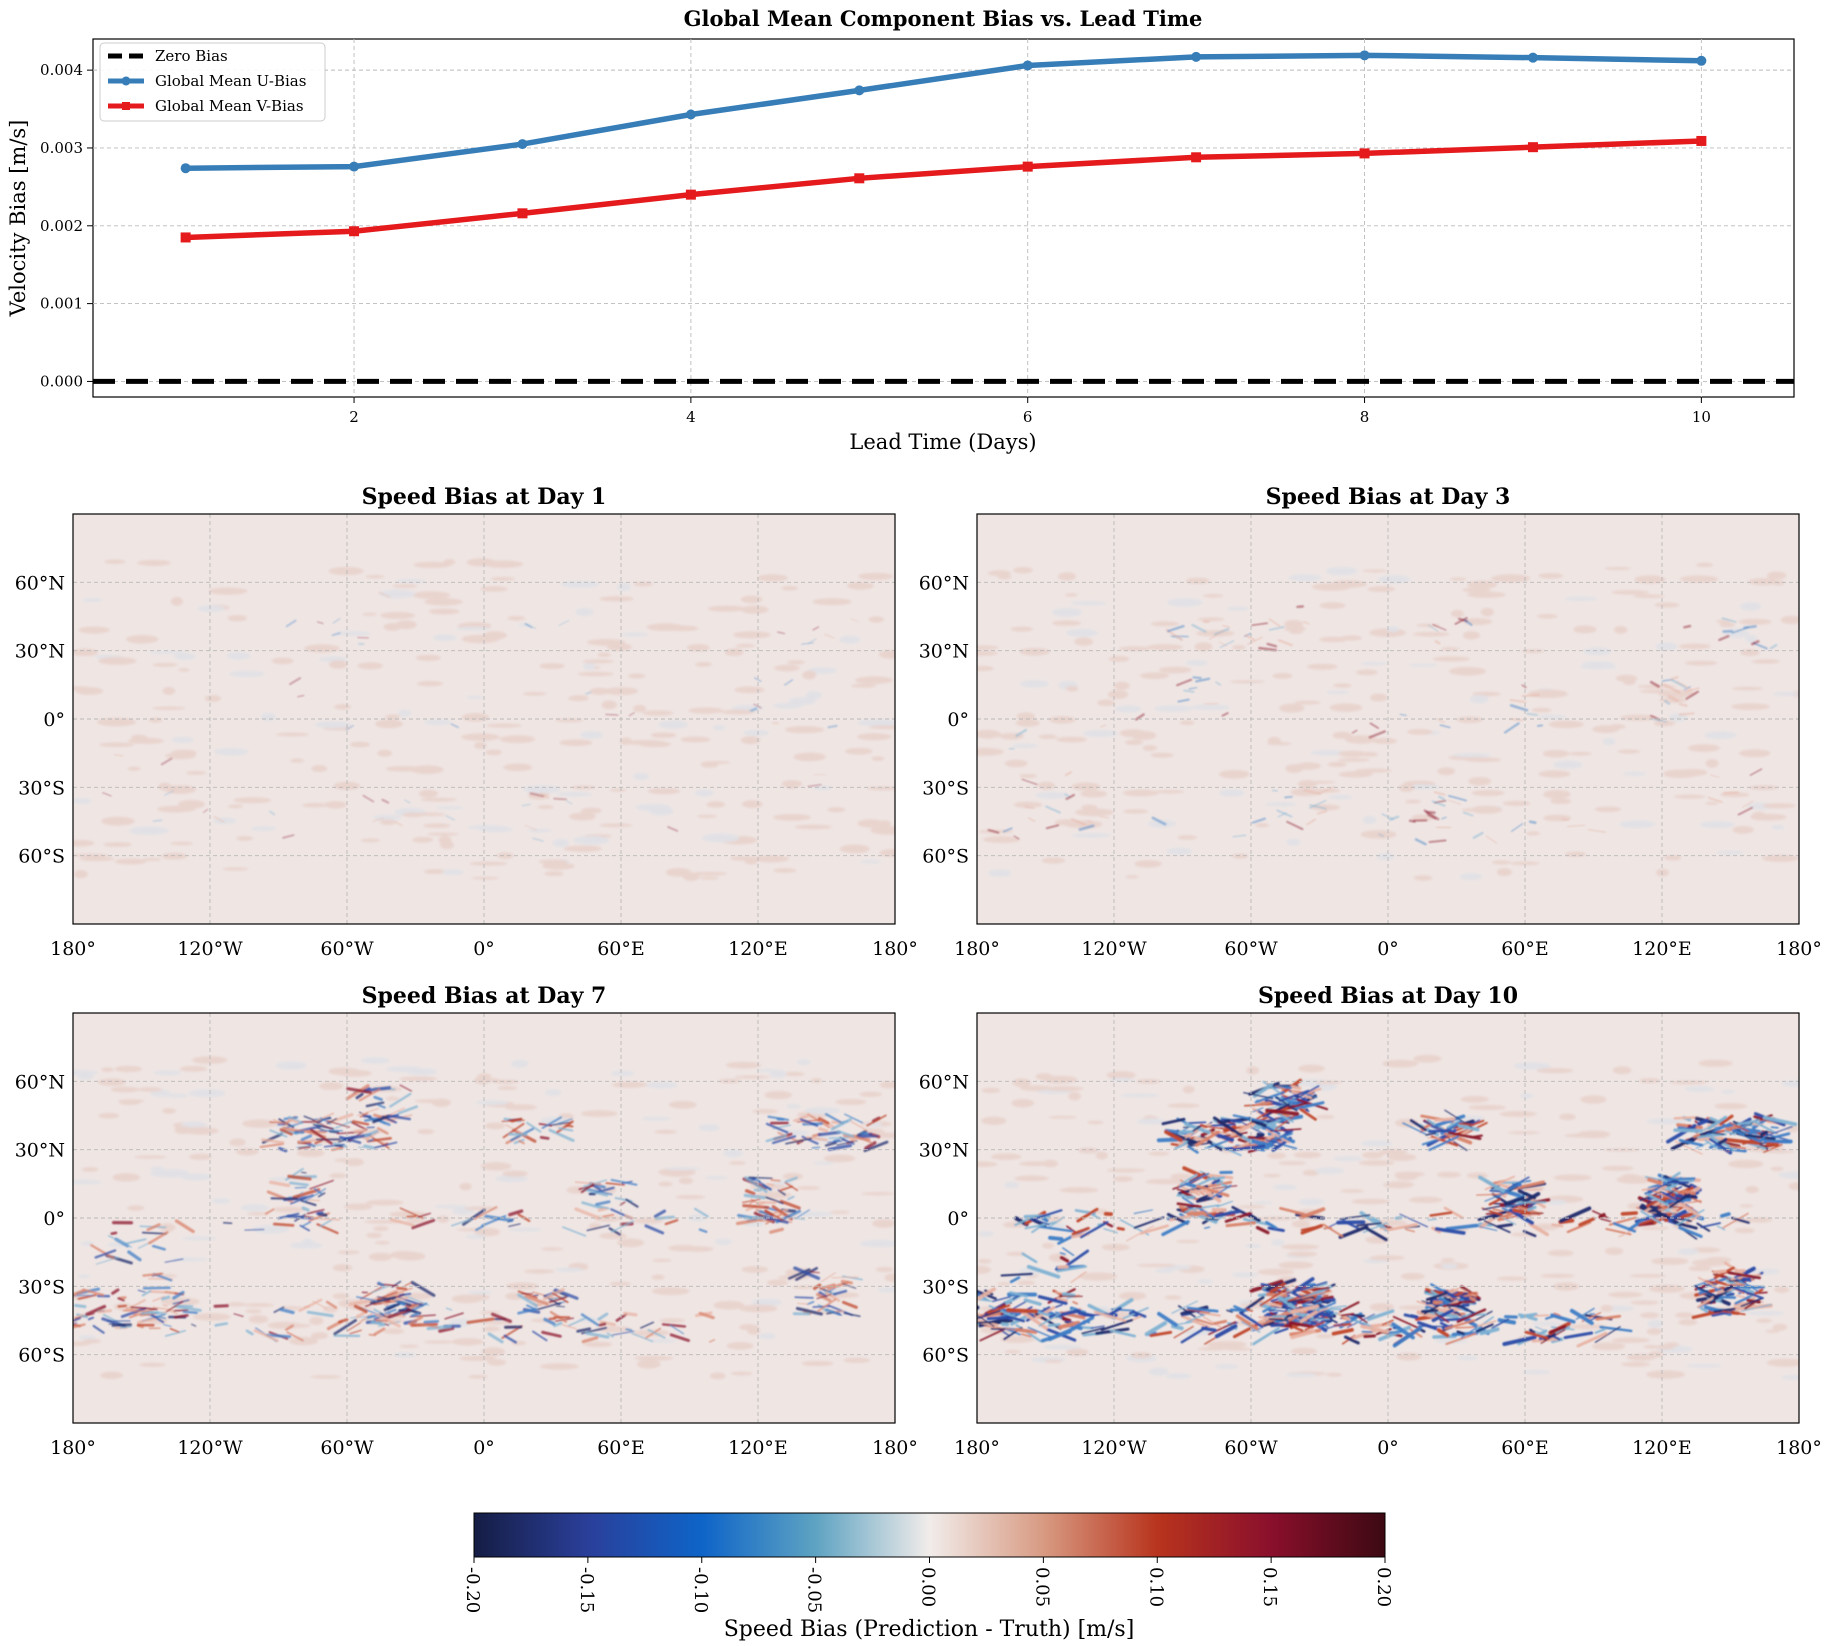 The width and height of the screenshot is (1826, 1646). I want to click on map-lat-label: 0°, so click(54, 1219).